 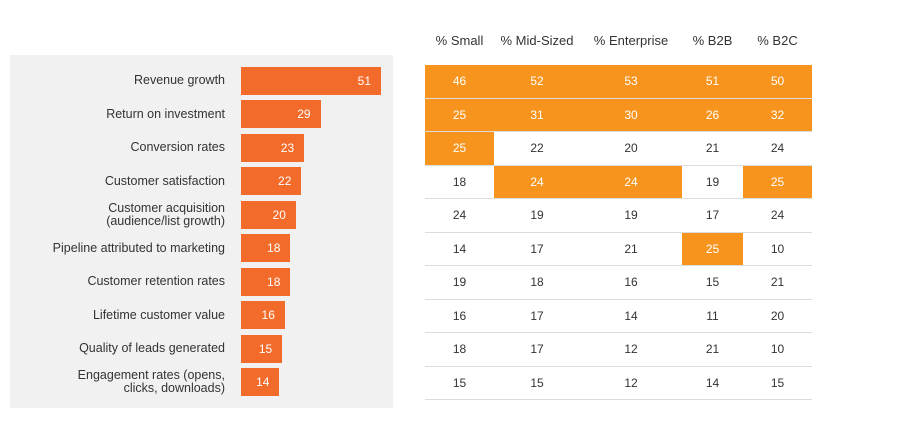 What do you see at coordinates (537, 114) in the screenshot?
I see `highlighted-cell: 31` at bounding box center [537, 114].